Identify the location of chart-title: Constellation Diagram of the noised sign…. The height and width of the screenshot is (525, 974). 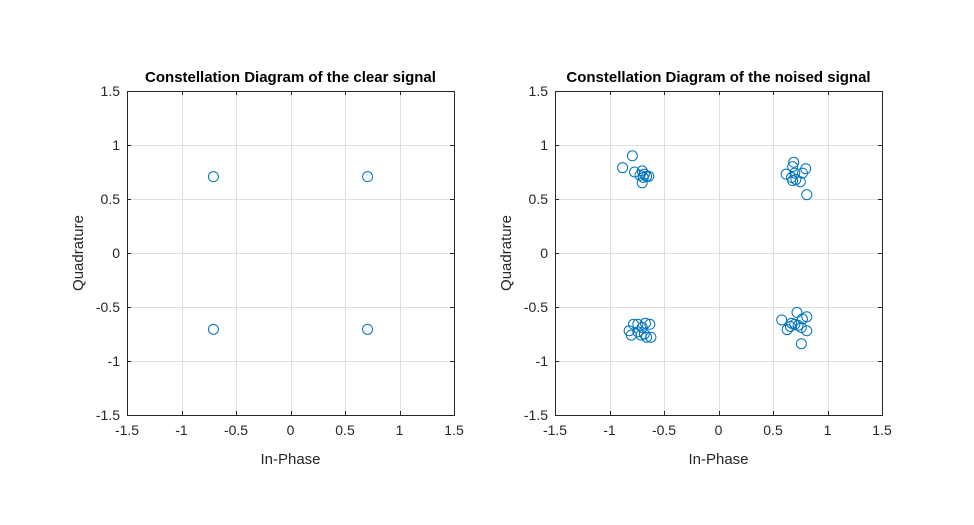
(718, 77).